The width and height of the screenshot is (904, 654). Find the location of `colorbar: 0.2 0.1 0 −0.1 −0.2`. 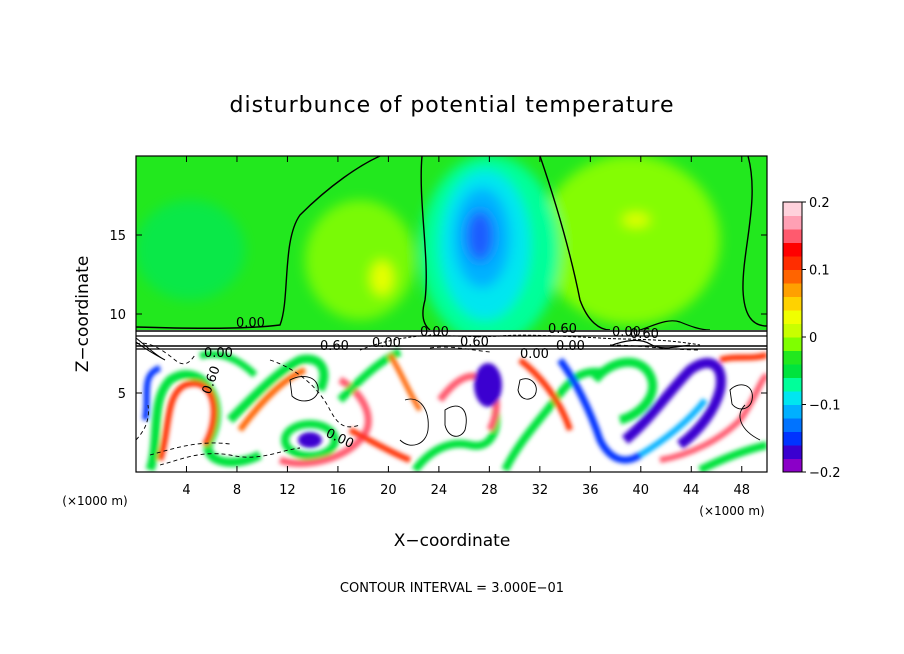

colorbar: 0.2 0.1 0 −0.1 −0.2 is located at coordinates (811, 338).